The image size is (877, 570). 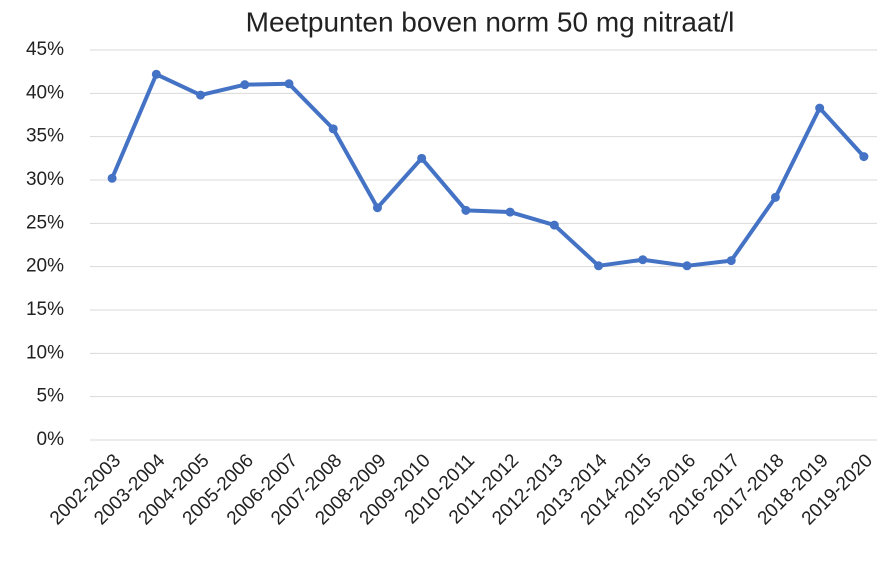 What do you see at coordinates (45, 92) in the screenshot?
I see `y-tick-label: 40%` at bounding box center [45, 92].